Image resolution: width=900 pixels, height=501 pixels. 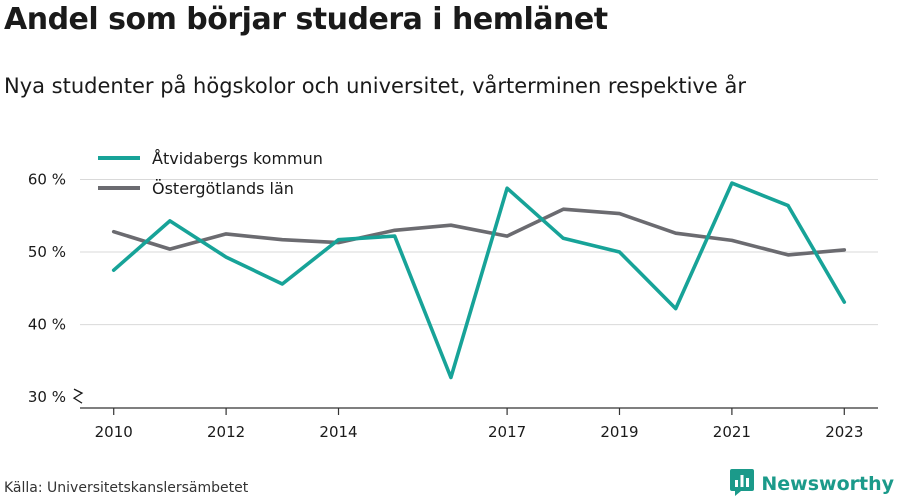 What do you see at coordinates (306, 19) in the screenshot?
I see `chart-title: Andel som börjar studera i hemlänet` at bounding box center [306, 19].